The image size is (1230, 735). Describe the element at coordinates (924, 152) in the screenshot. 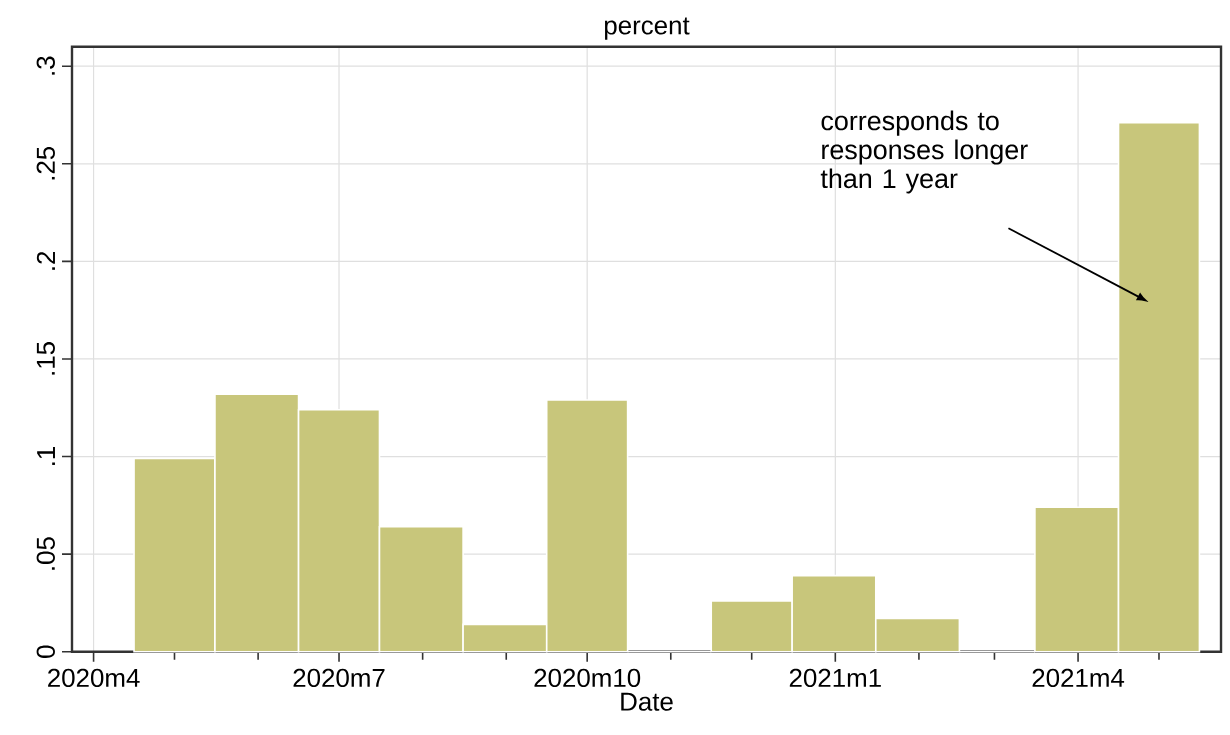

I see `annotation: corresponds to responses longer than 1 year` at that location.